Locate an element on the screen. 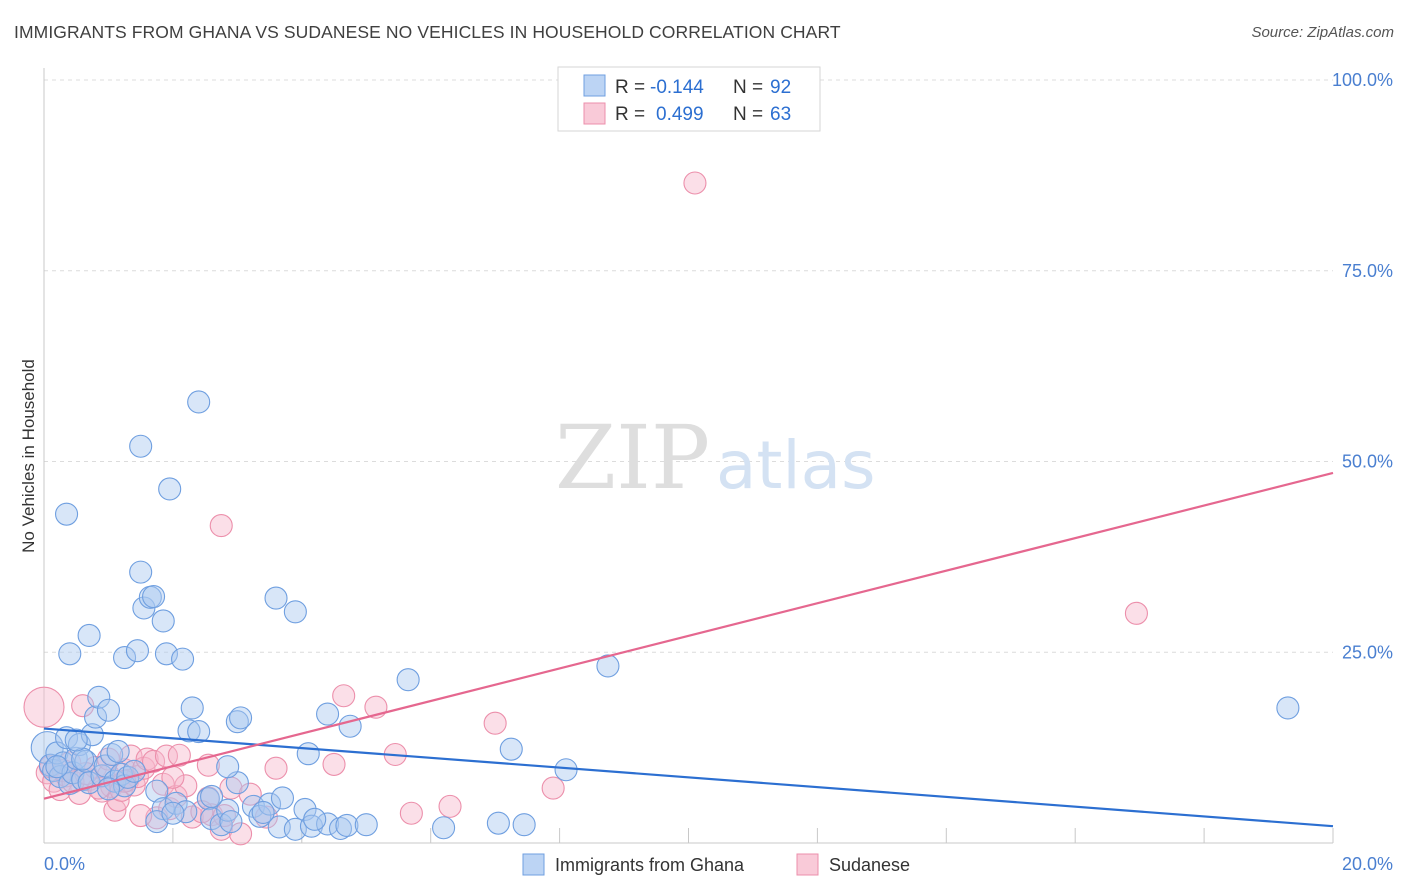  y-tick-label-0: 25.0% is located at coordinates (1367, 652).